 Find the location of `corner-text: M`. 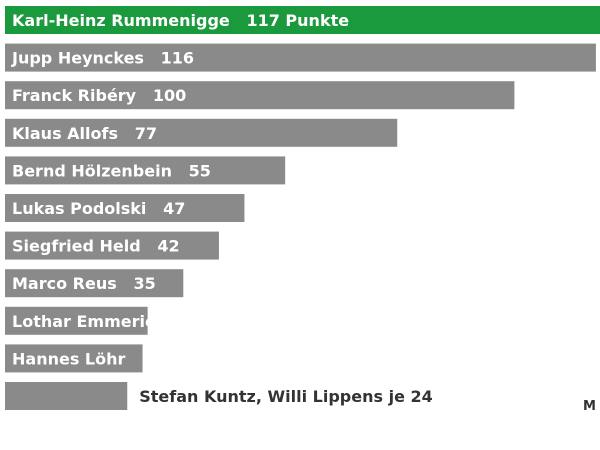

corner-text: M is located at coordinates (589, 406).